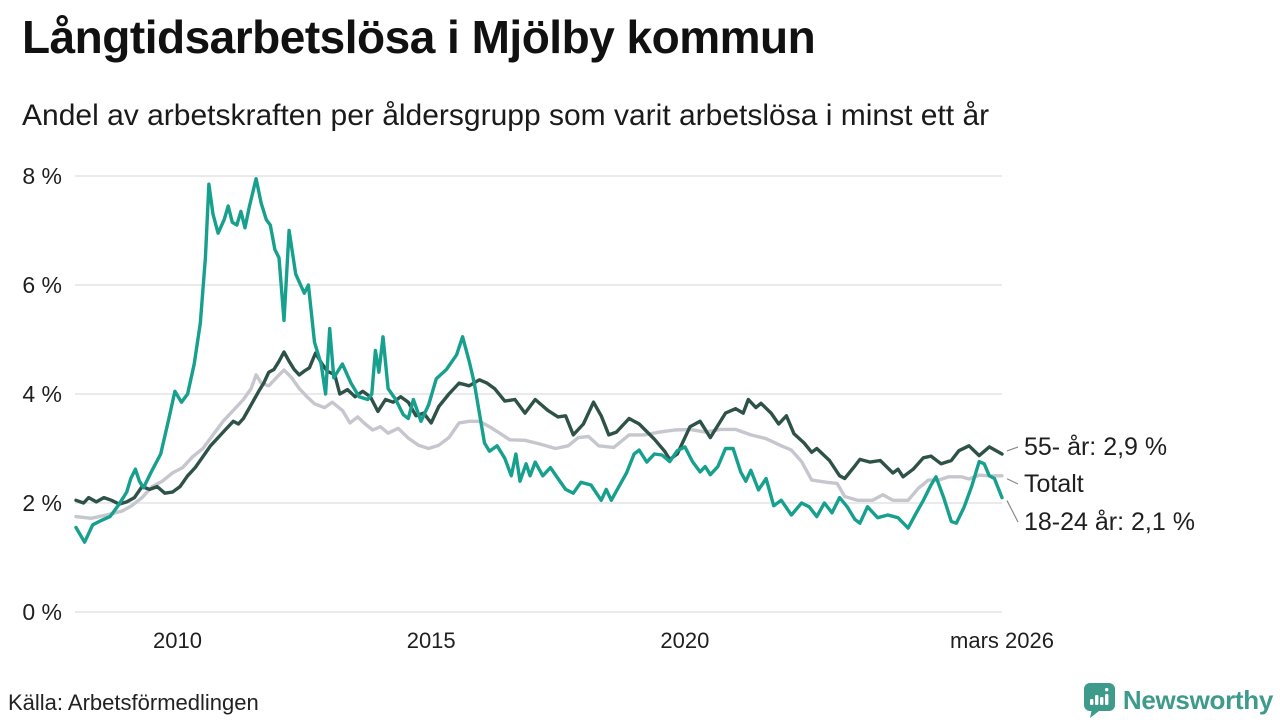  What do you see at coordinates (42, 176) in the screenshot?
I see `y-axis-tick-label: 8 %` at bounding box center [42, 176].